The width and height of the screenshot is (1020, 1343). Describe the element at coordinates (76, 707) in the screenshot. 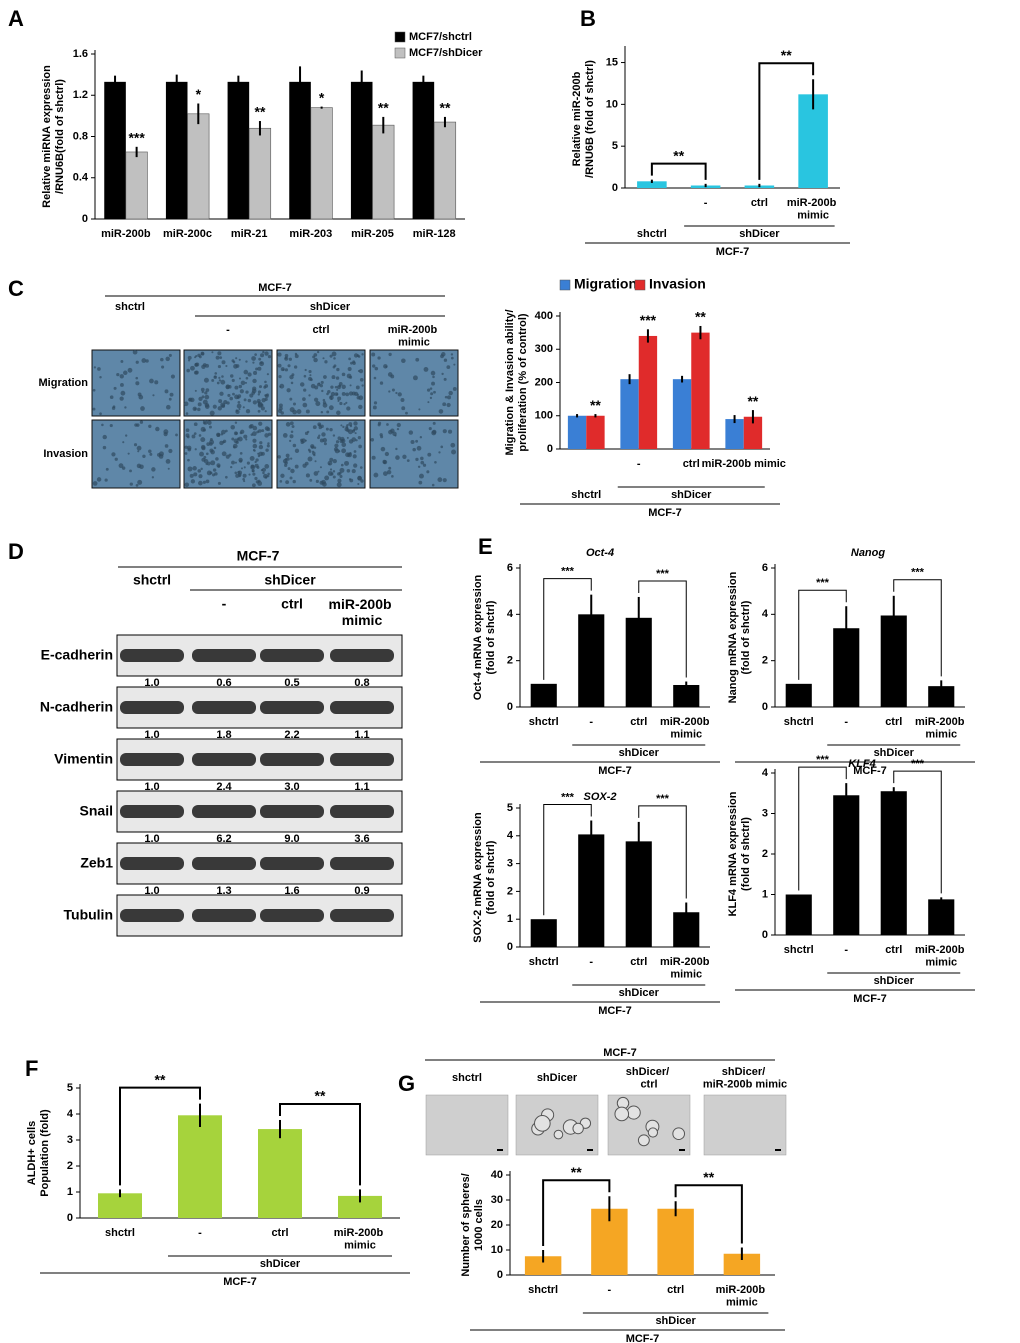

I see `row-label: N-cadherin` at that location.